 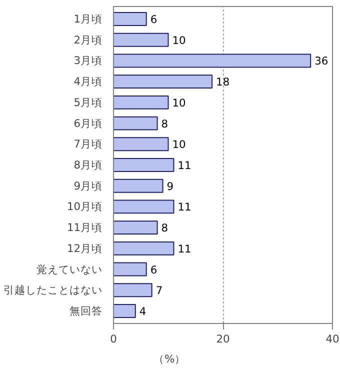 I want to click on x-tick-label: 0, so click(x=114, y=339).